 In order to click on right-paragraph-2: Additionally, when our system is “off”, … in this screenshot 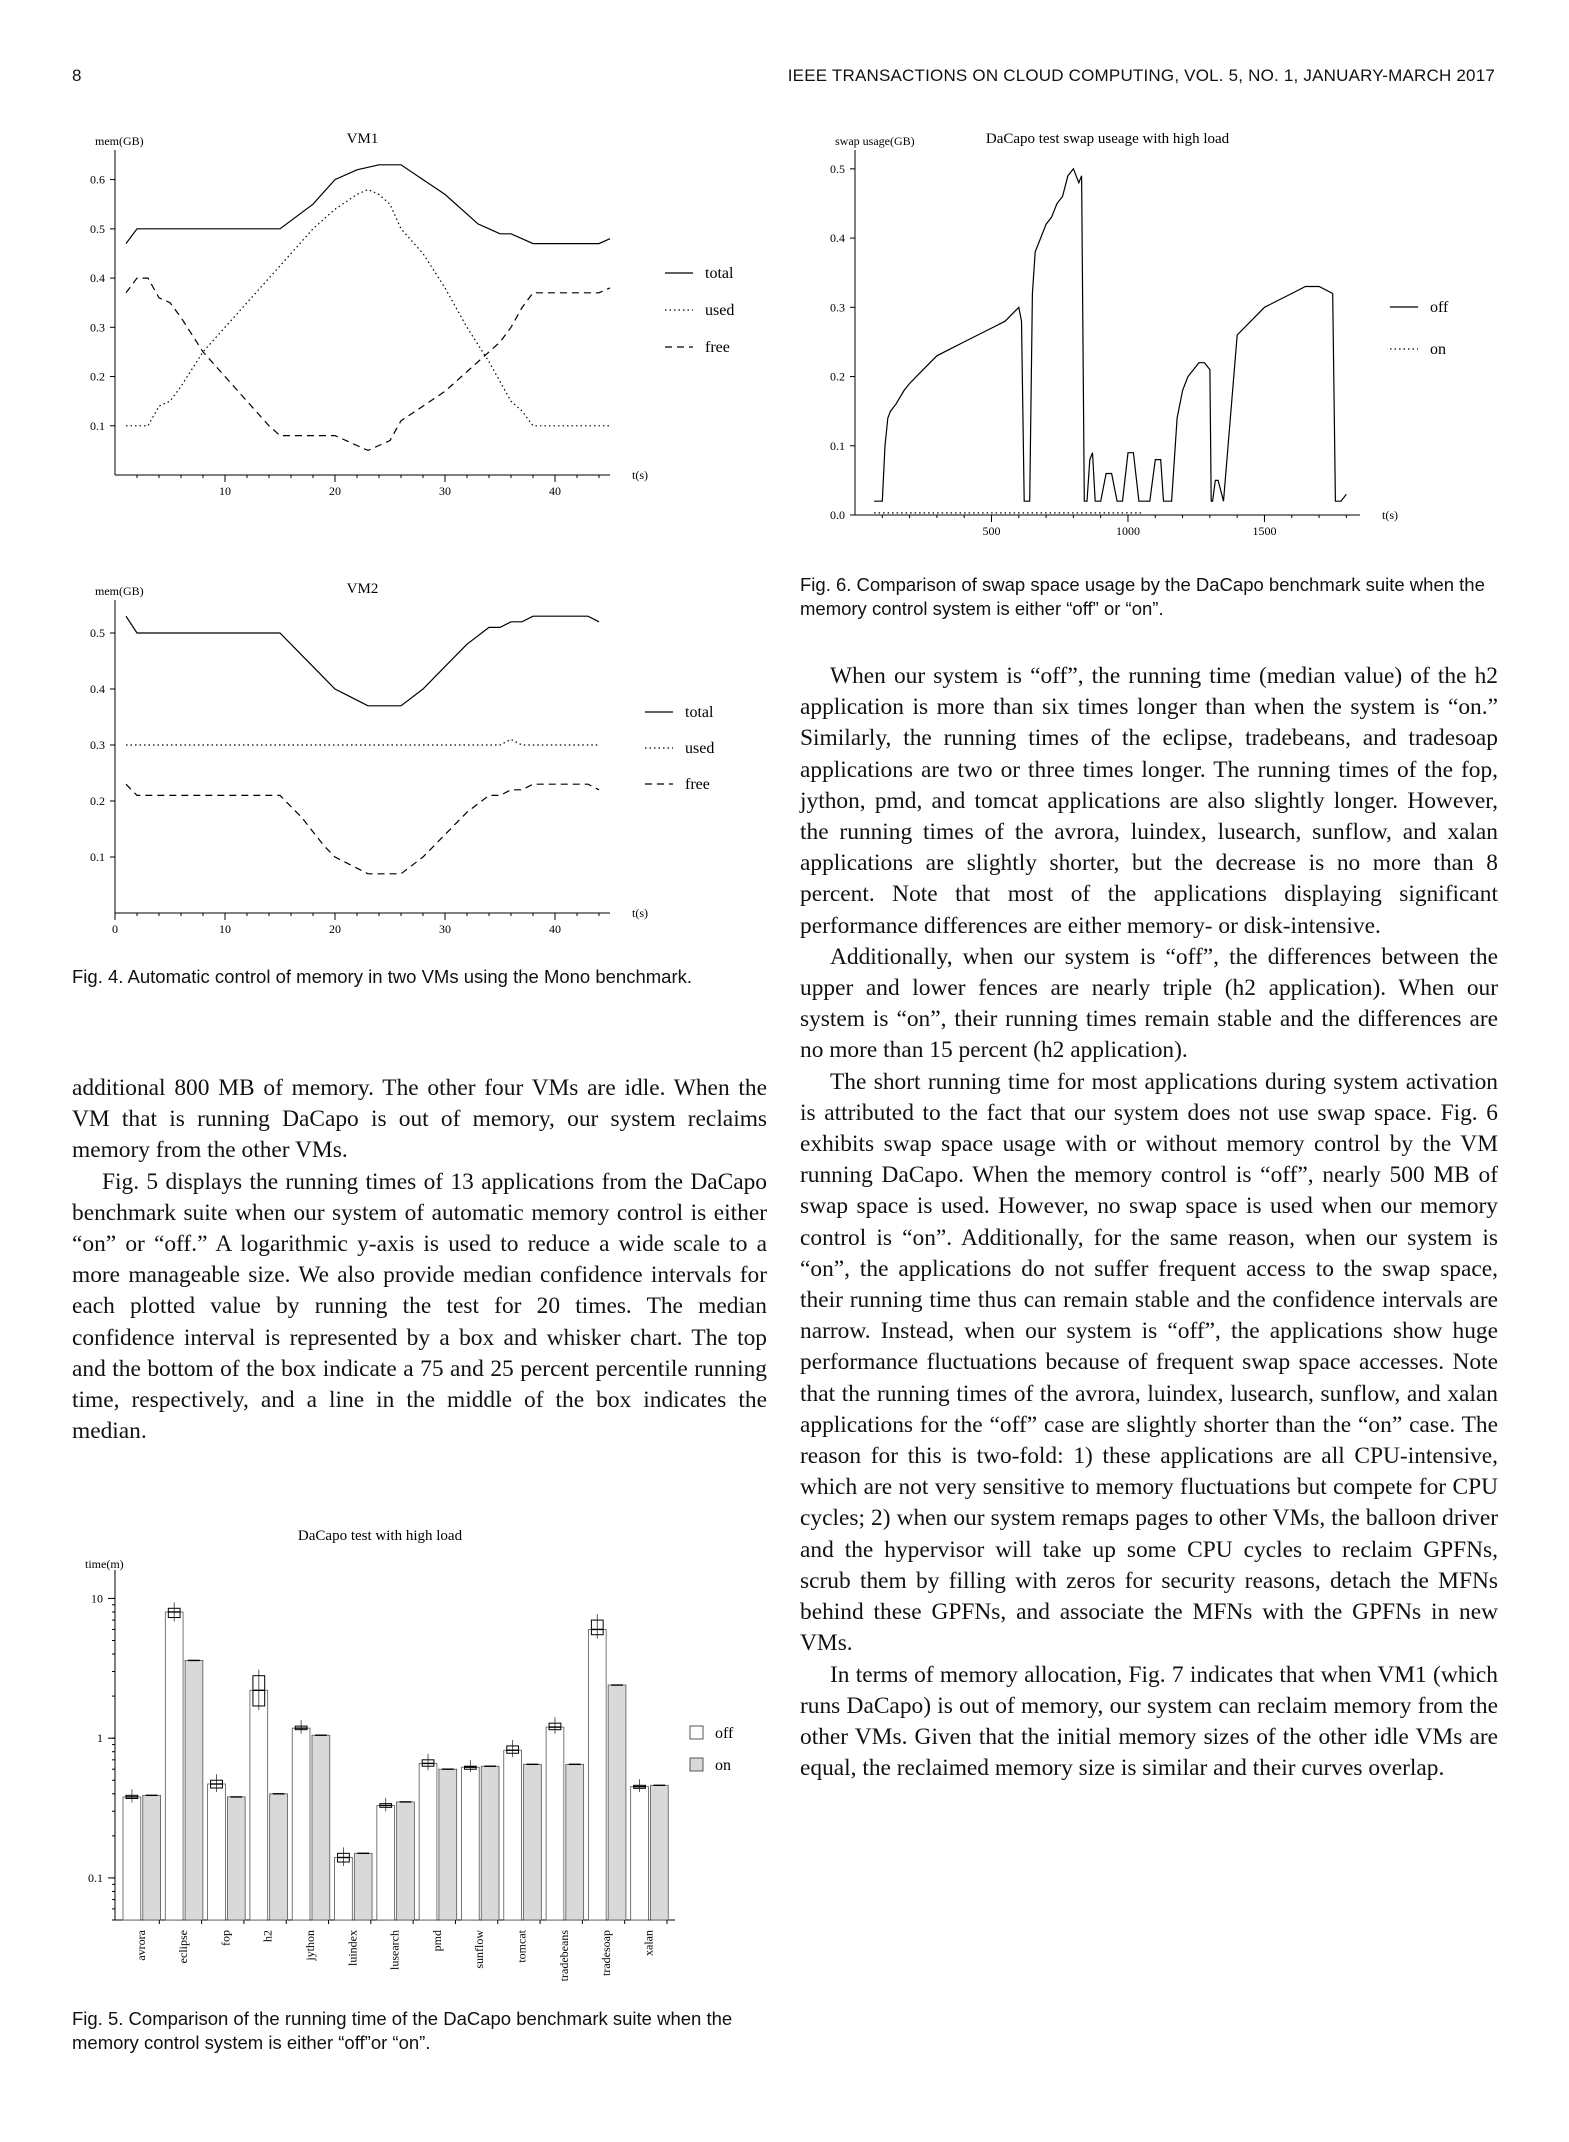, I will do `click(1149, 1003)`.